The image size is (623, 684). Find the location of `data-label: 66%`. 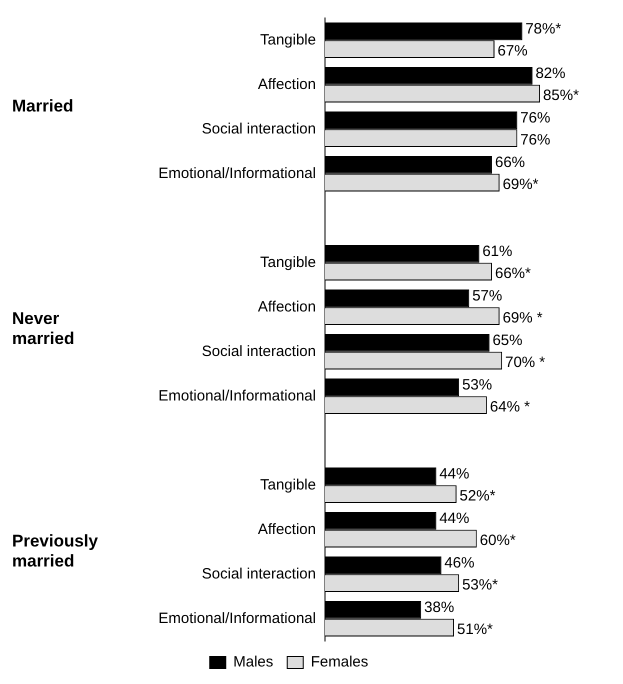

data-label: 66% is located at coordinates (510, 162).